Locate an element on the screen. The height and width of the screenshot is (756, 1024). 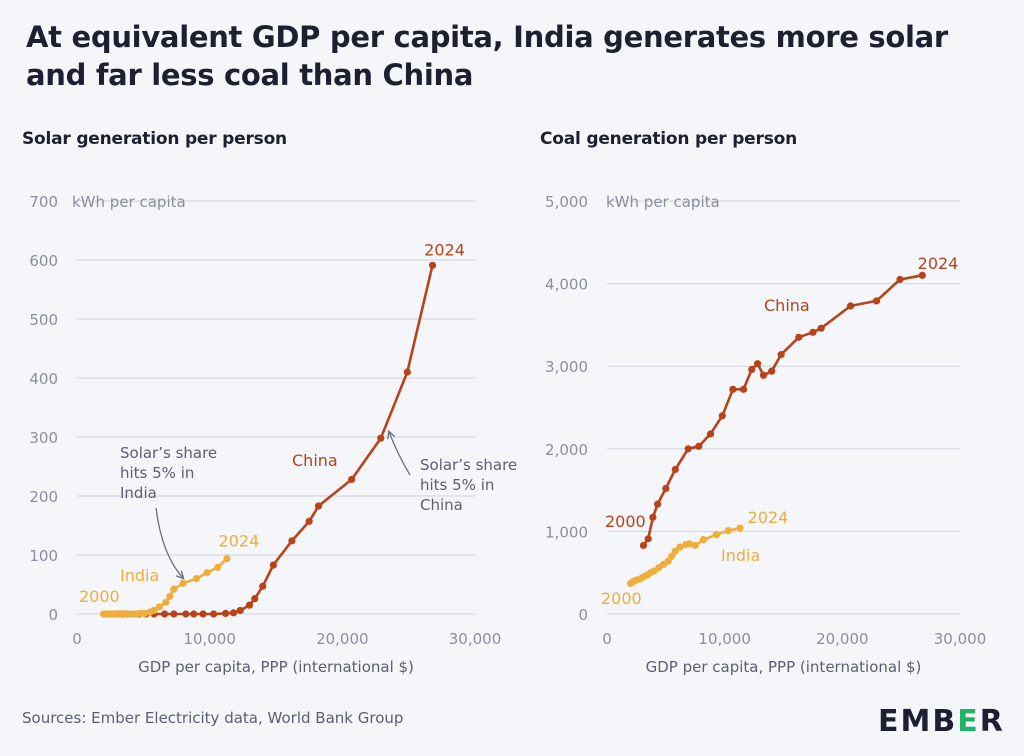
china-series-label: China is located at coordinates (315, 460).